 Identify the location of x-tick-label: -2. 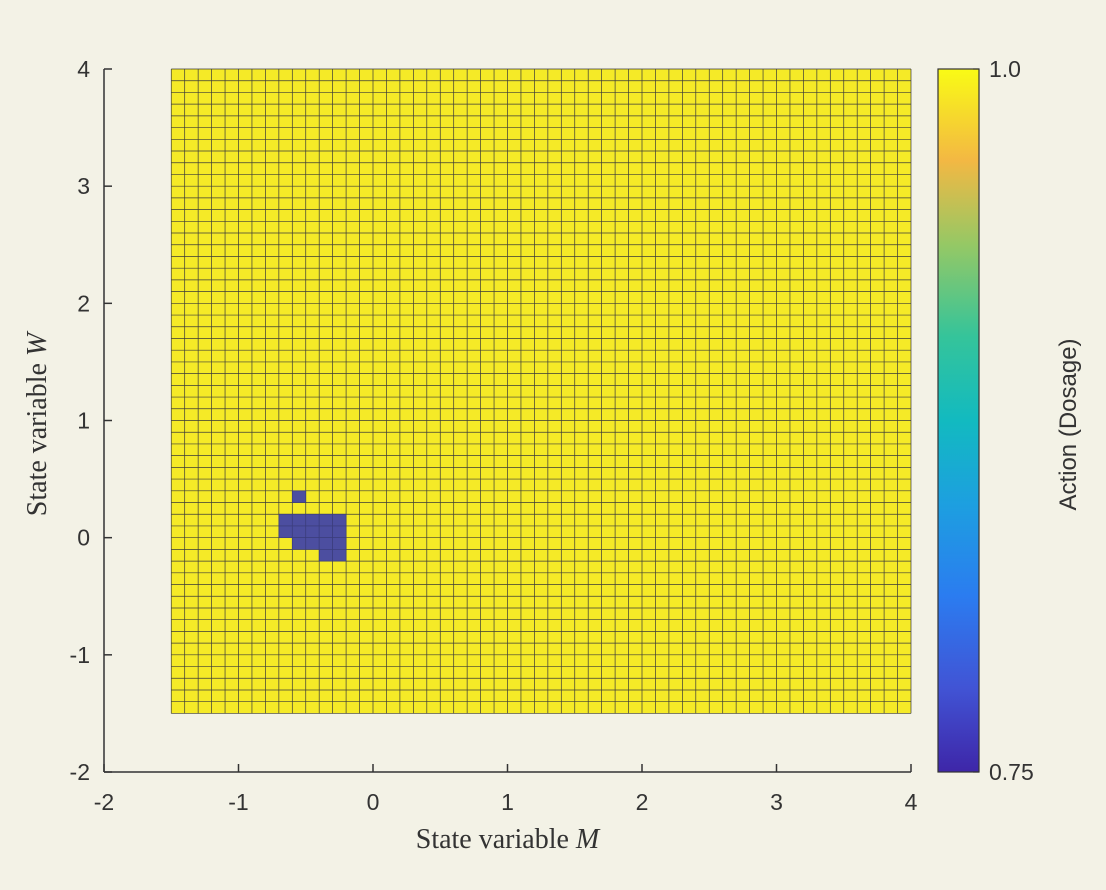
(104, 802).